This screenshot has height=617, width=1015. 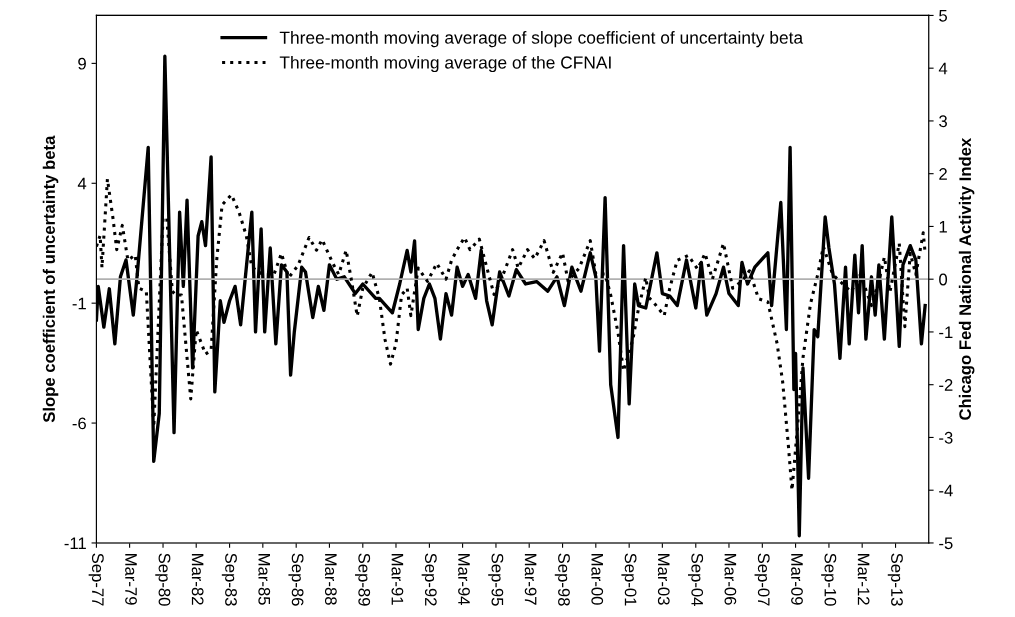 What do you see at coordinates (79, 303) in the screenshot?
I see `y-tick-label: -1` at bounding box center [79, 303].